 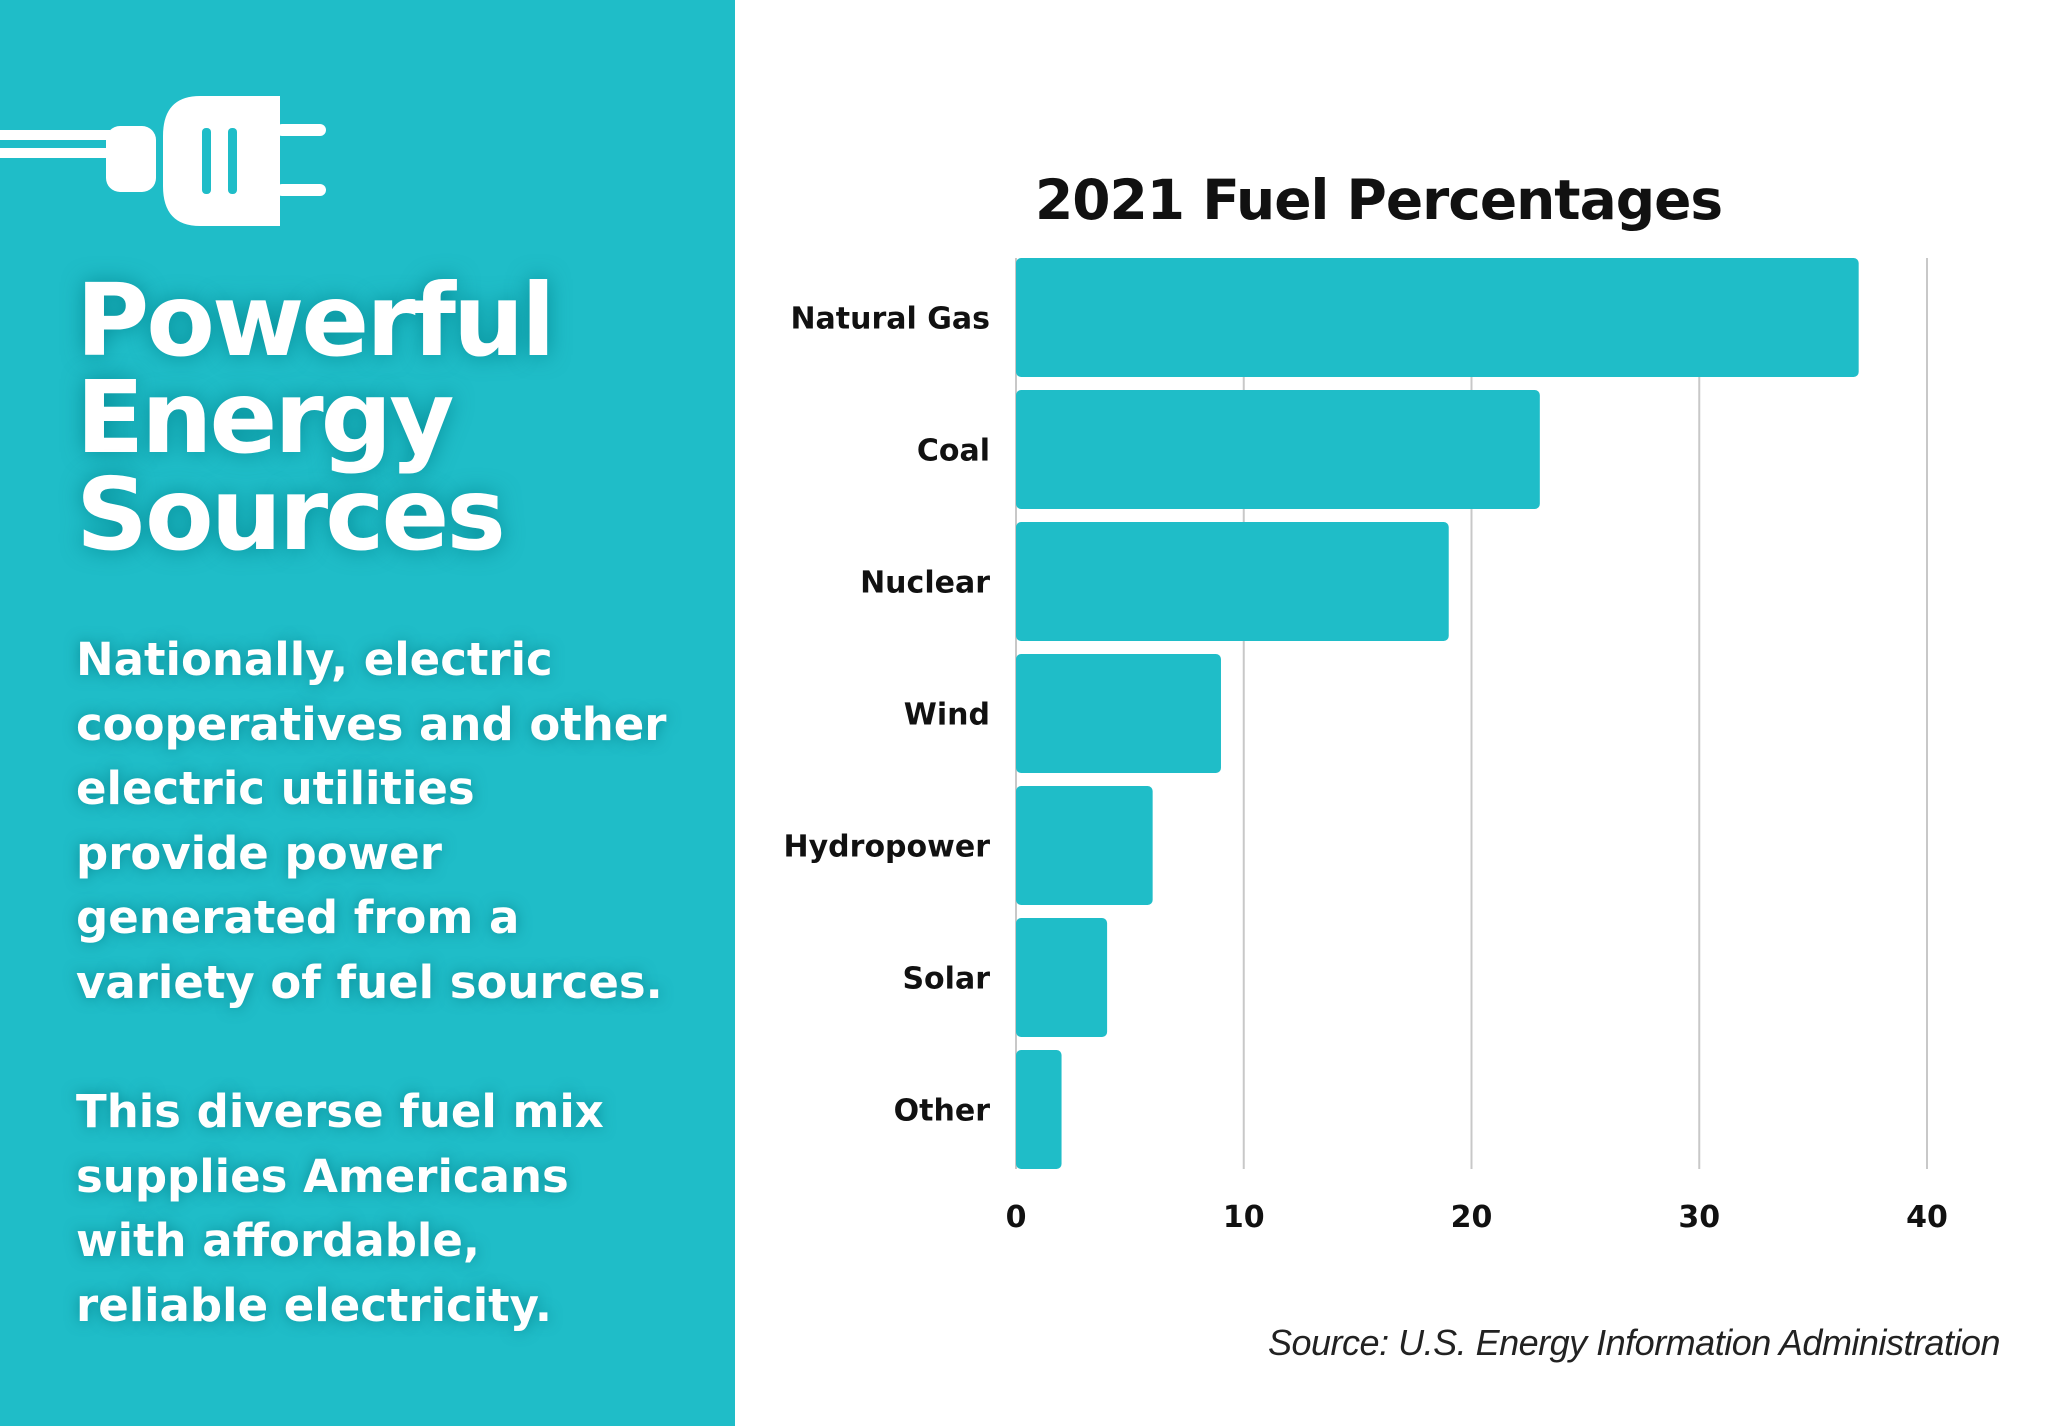 What do you see at coordinates (942, 1111) in the screenshot?
I see `category-label: Other` at bounding box center [942, 1111].